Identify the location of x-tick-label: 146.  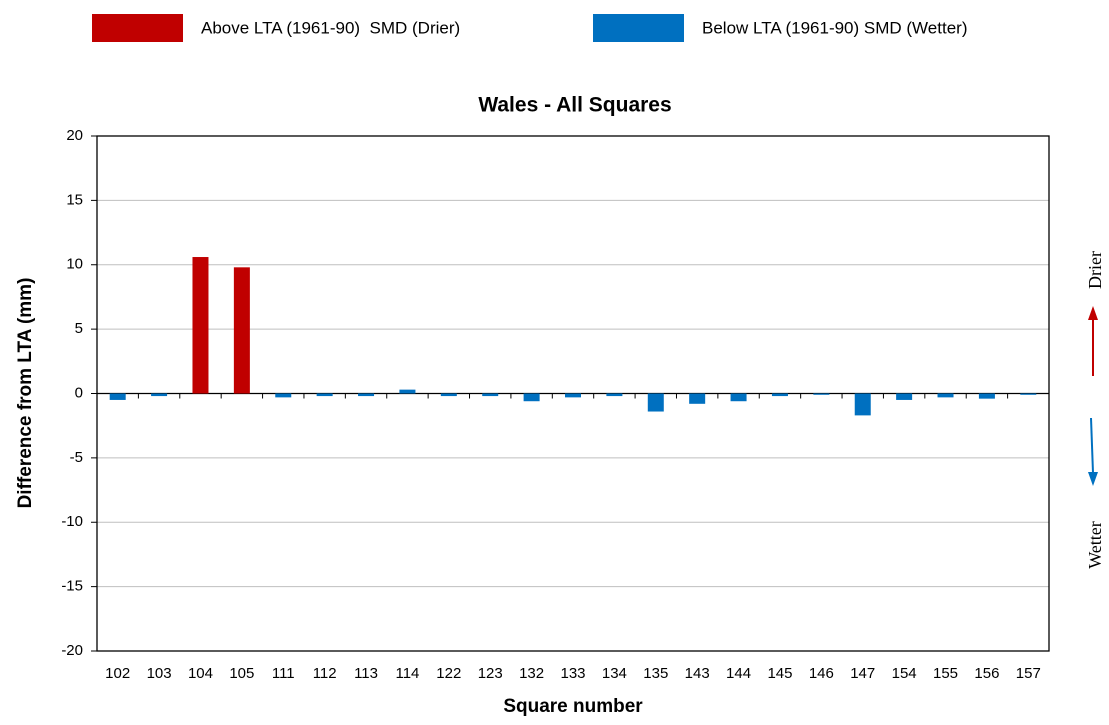
(821, 673).